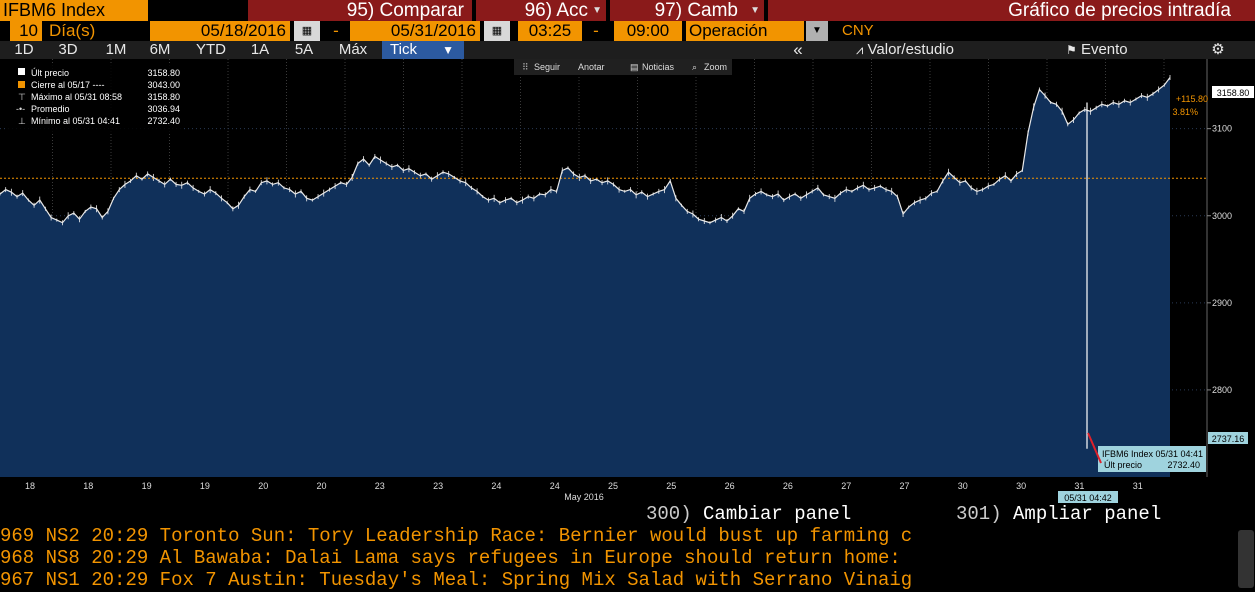 The image size is (1255, 592). I want to click on legend-high-label: Máximo al 05/31 08:58, so click(76, 97).